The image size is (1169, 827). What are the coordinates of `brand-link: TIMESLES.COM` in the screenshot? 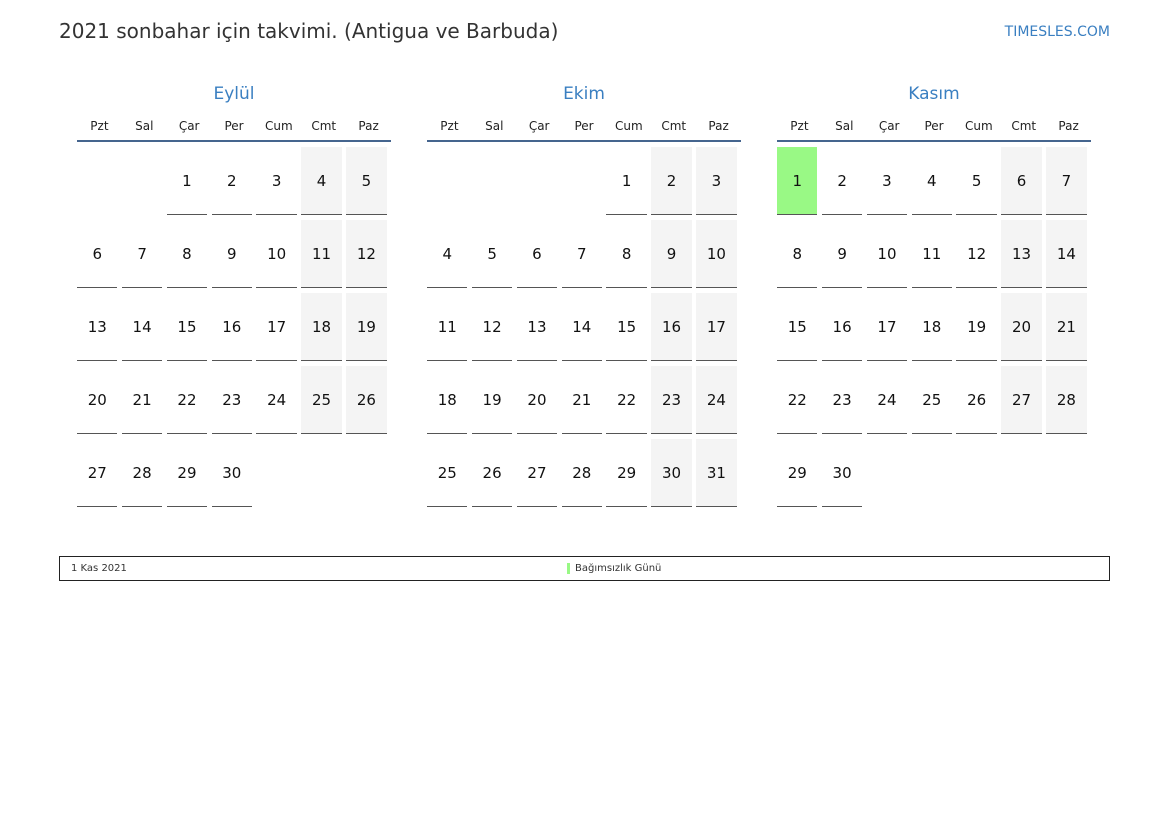 It's located at (1057, 32).